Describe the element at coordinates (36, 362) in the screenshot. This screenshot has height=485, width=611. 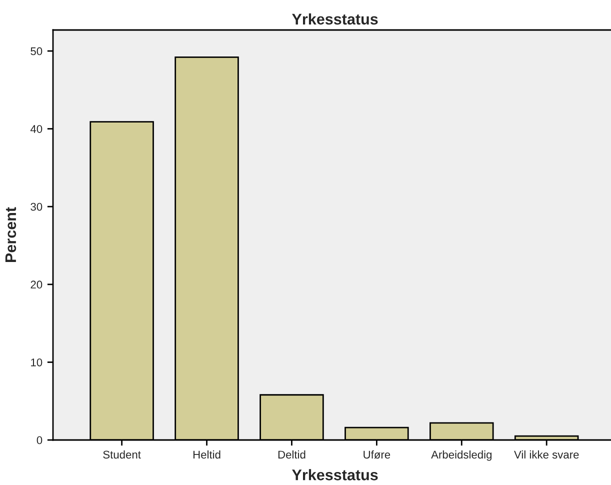
I see `y-tick-label: 10` at that location.